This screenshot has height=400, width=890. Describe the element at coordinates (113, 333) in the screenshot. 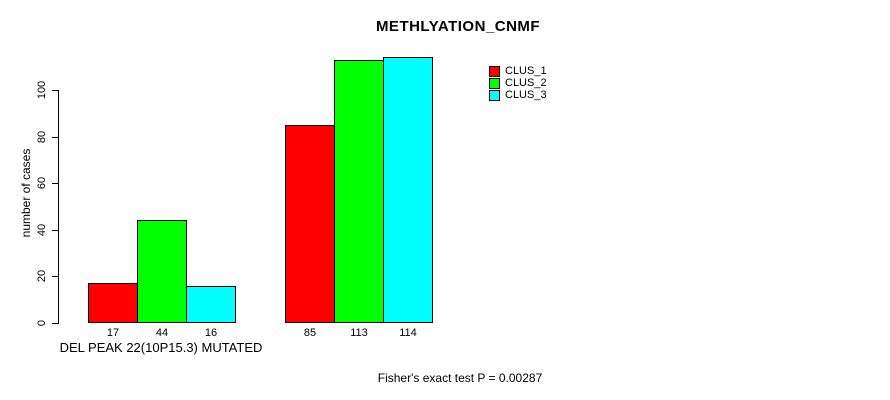

I see `bar-value-label: 17` at that location.